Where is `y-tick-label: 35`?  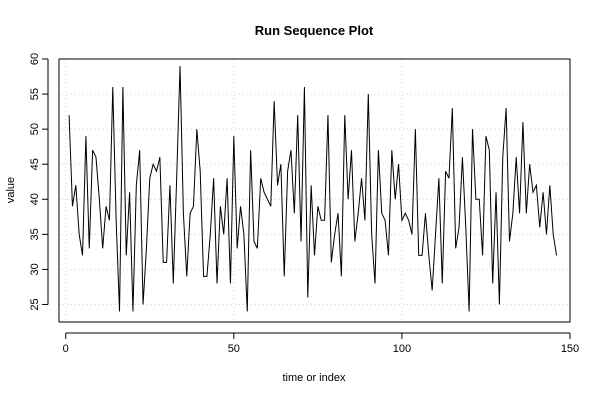 y-tick-label: 35 is located at coordinates (35, 234).